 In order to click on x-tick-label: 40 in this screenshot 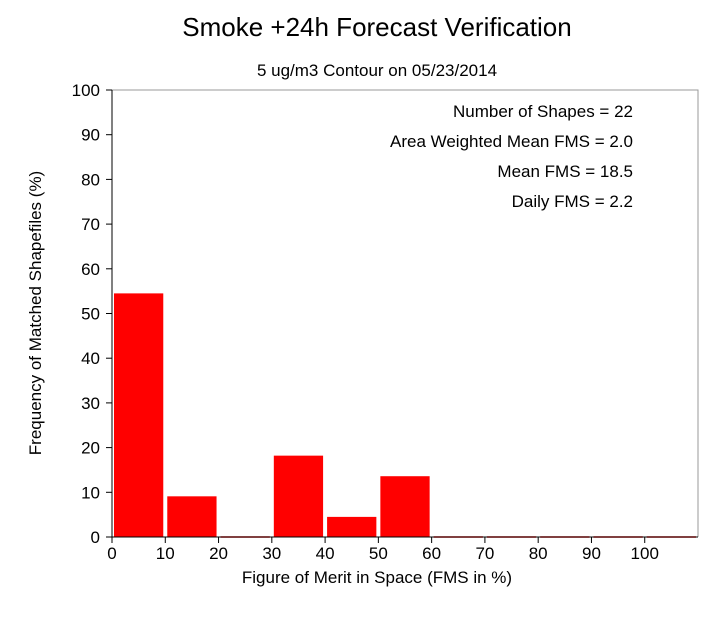, I will do `click(325, 553)`.